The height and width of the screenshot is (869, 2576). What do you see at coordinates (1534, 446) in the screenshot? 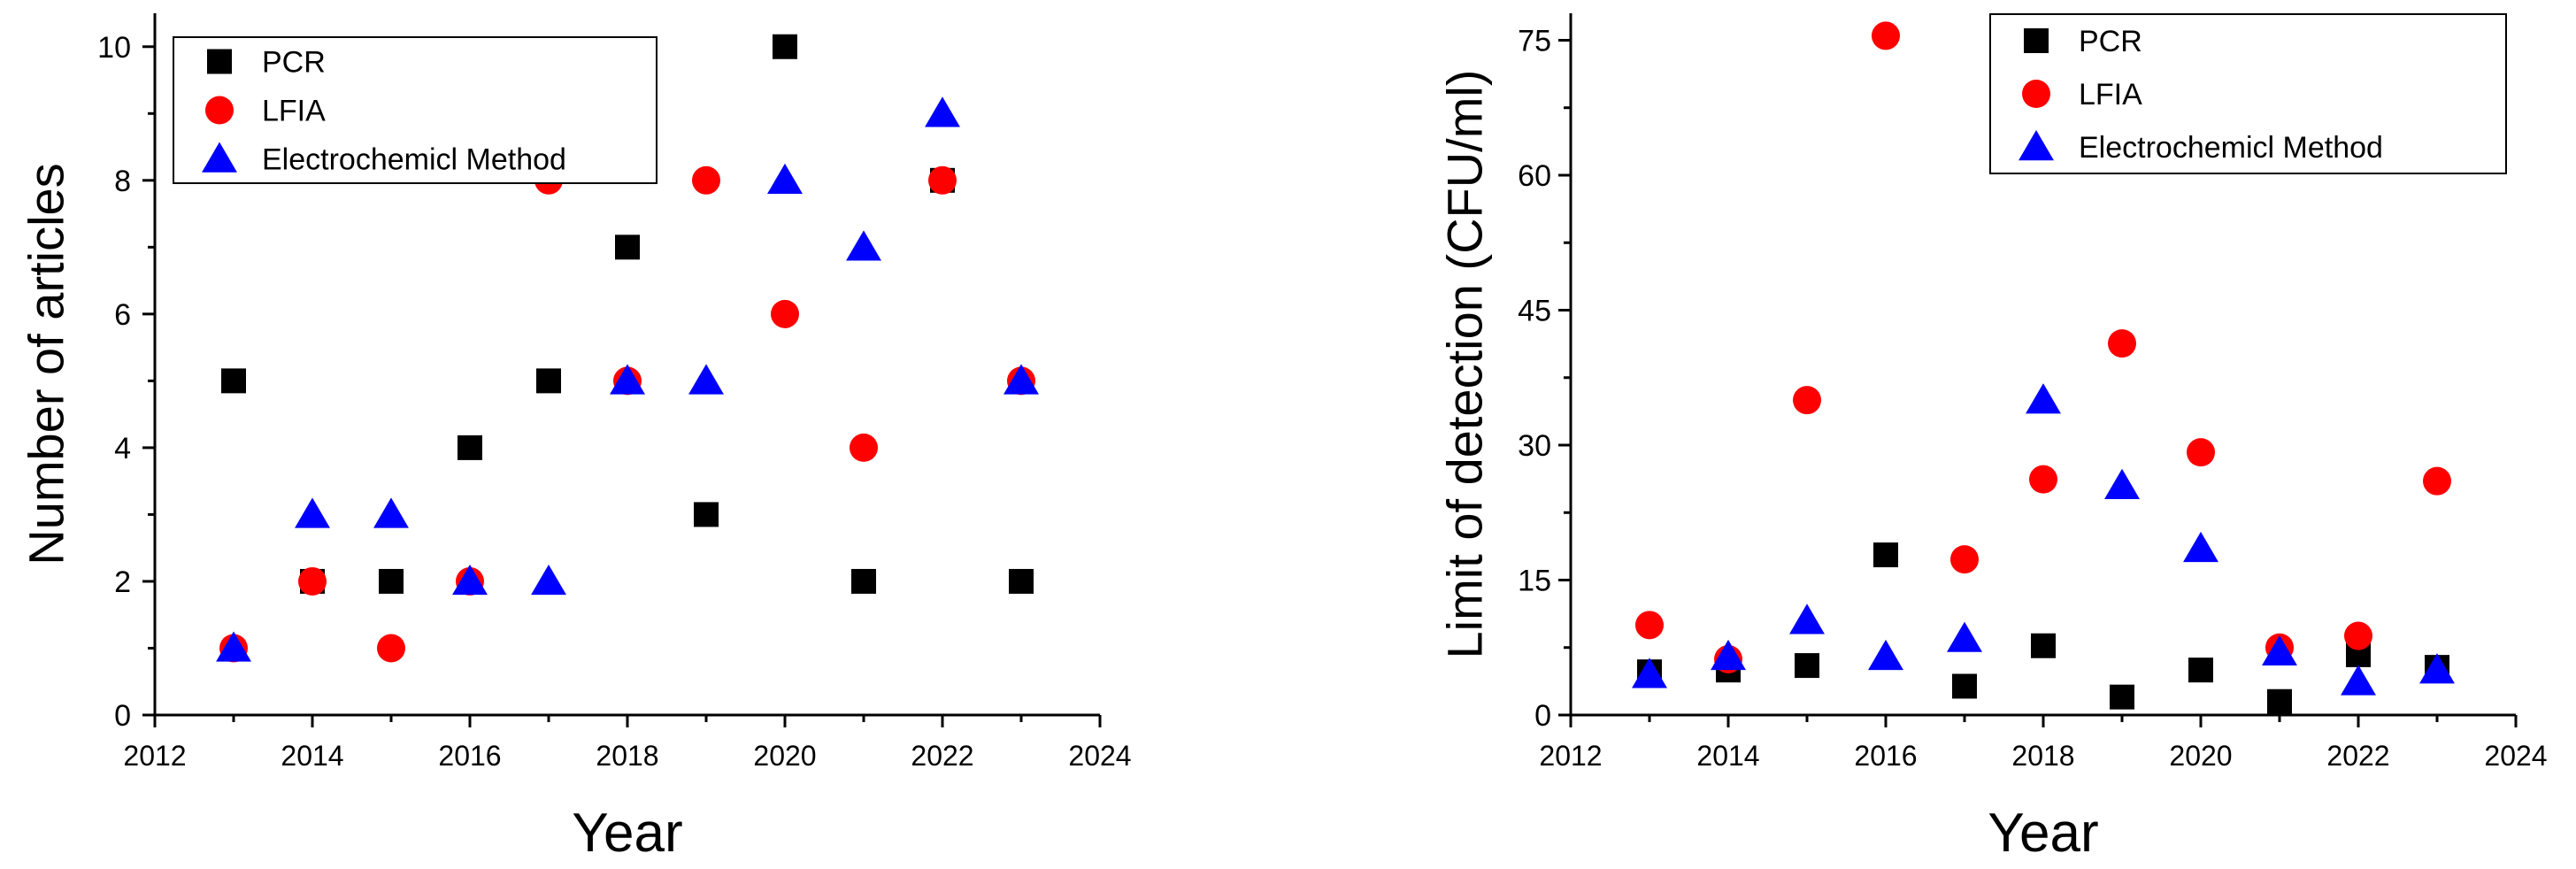
I see `y-tick-label: 30` at bounding box center [1534, 446].